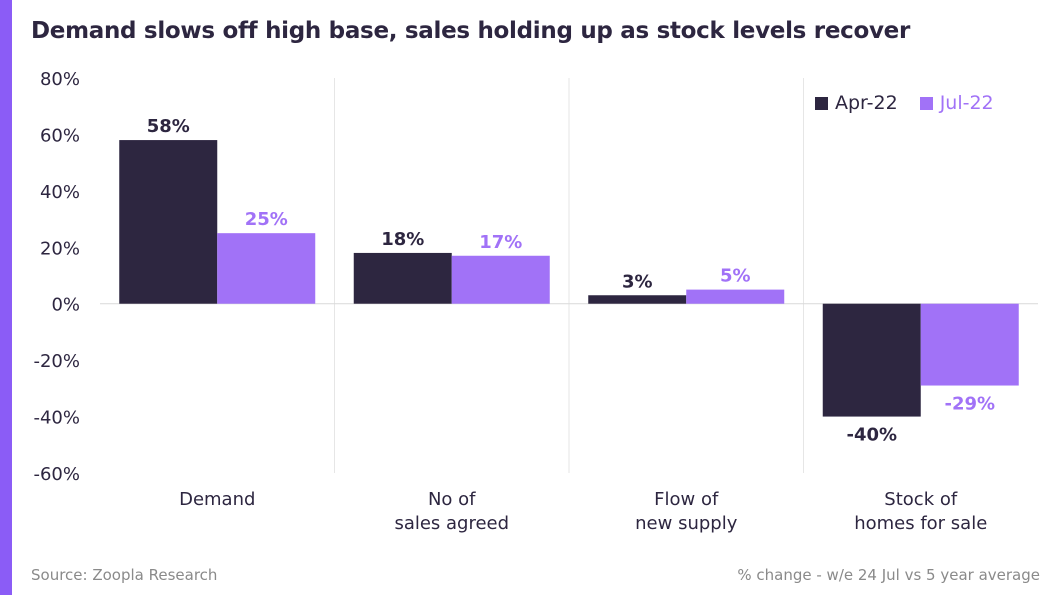 The image size is (1052, 595). What do you see at coordinates (266, 219) in the screenshot?
I see `data-label: 25%` at bounding box center [266, 219].